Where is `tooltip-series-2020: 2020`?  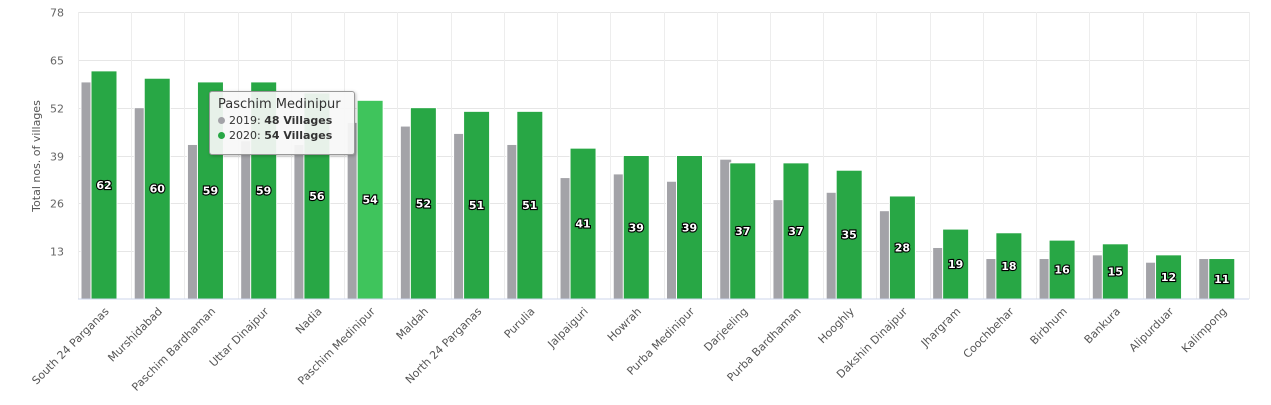
tooltip-series-2020: 2020 is located at coordinates (243, 135).